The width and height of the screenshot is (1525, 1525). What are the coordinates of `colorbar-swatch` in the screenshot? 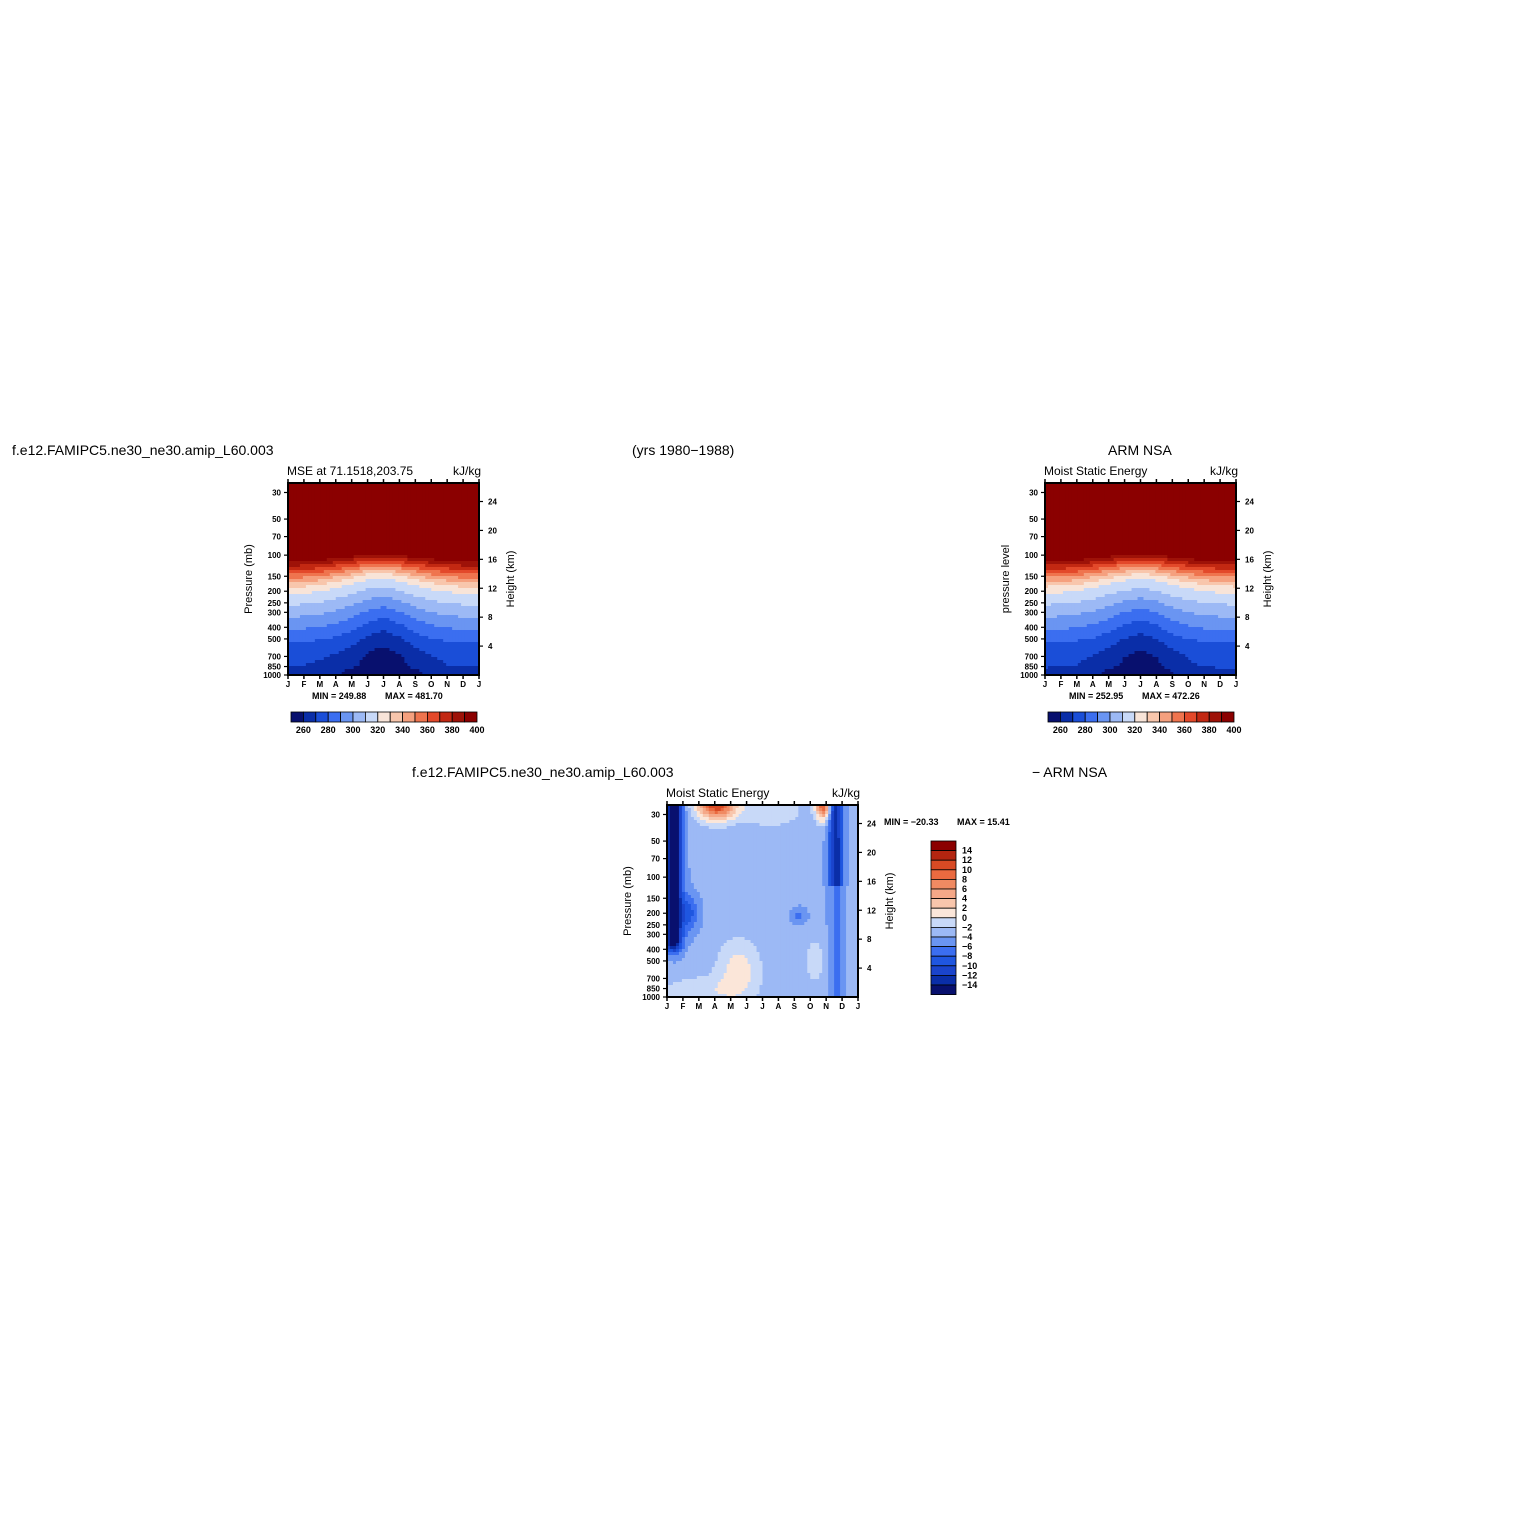 It's located at (433, 717).